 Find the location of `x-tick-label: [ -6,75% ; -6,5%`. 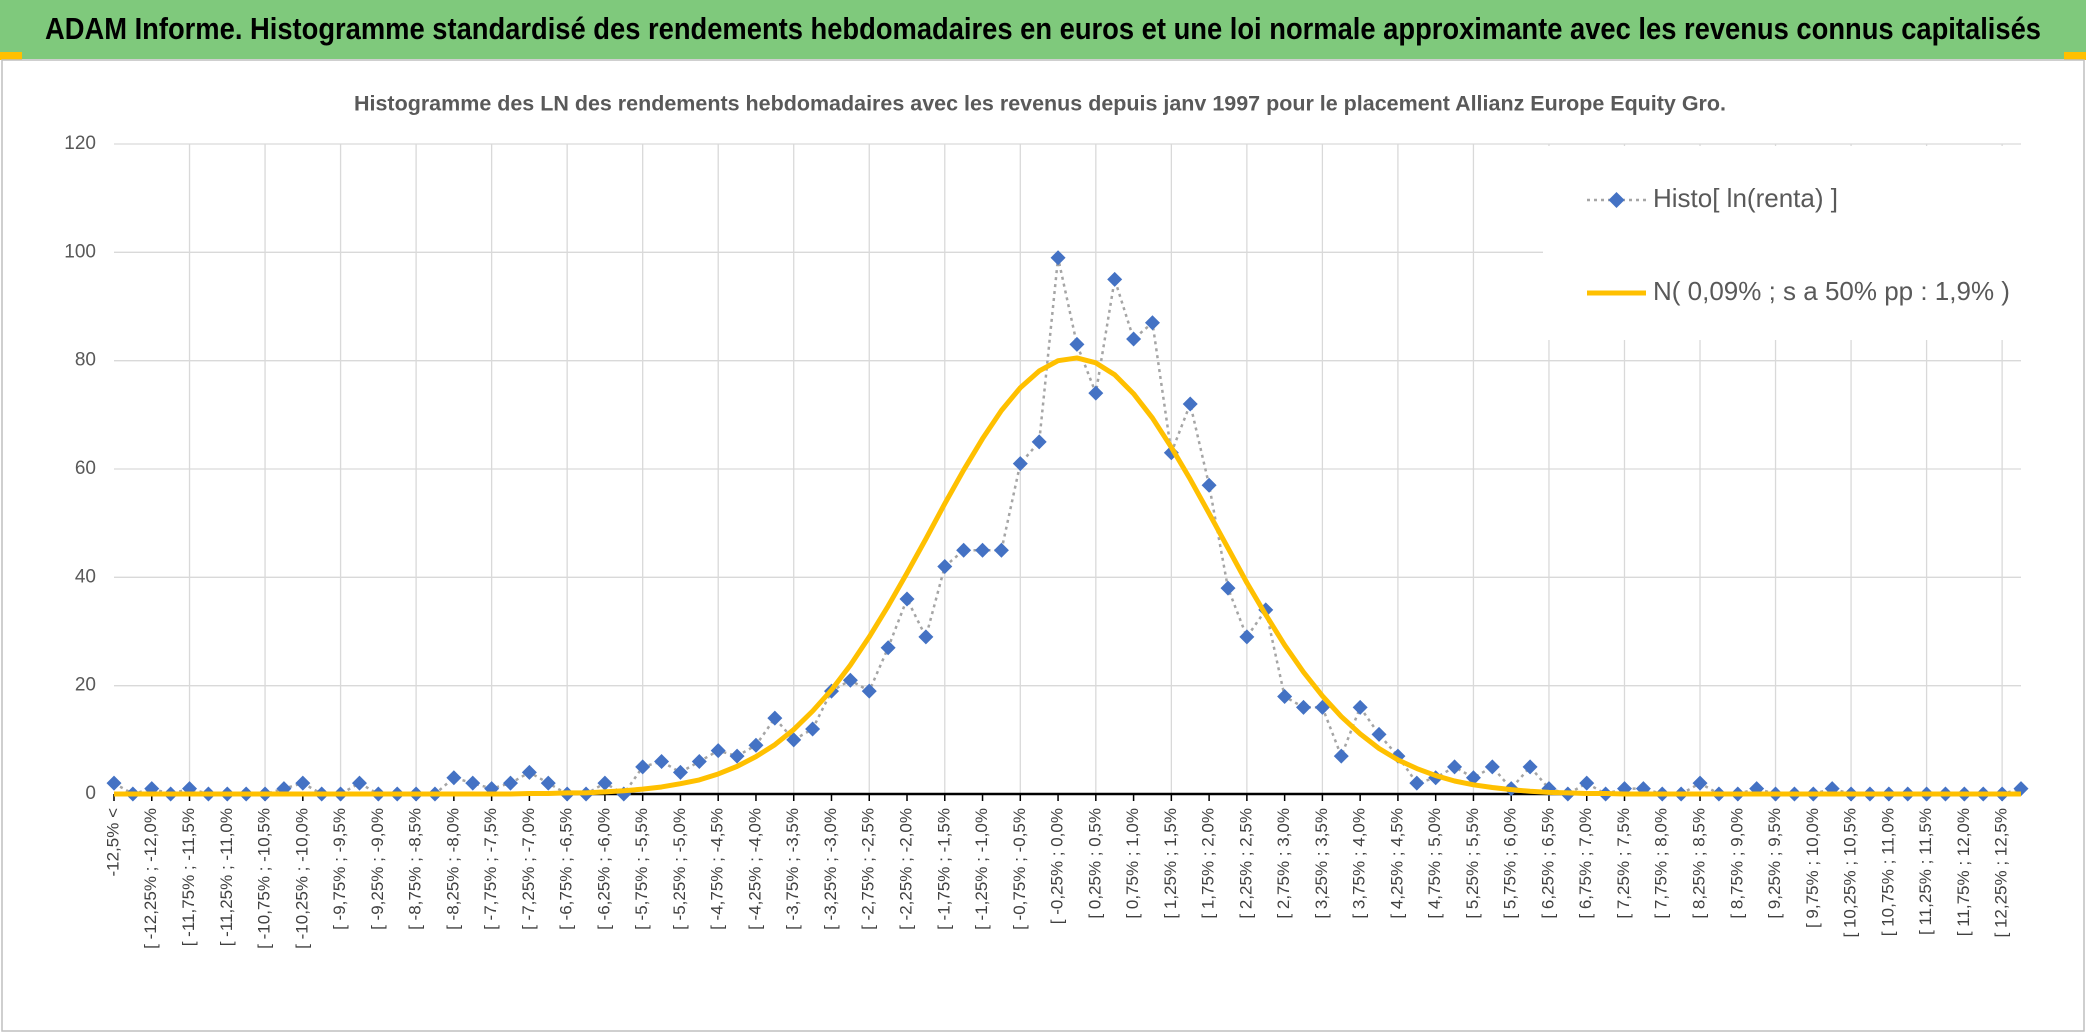

x-tick-label: [ -6,75% ; -6,5% is located at coordinates (566, 869).